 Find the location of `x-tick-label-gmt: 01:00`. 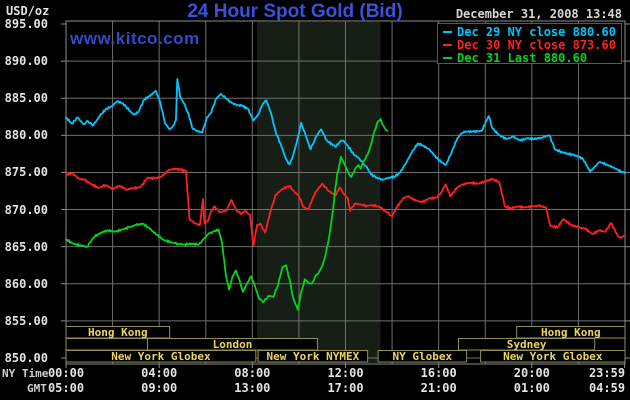

x-tick-label-gmt: 01:00 is located at coordinates (531, 388).